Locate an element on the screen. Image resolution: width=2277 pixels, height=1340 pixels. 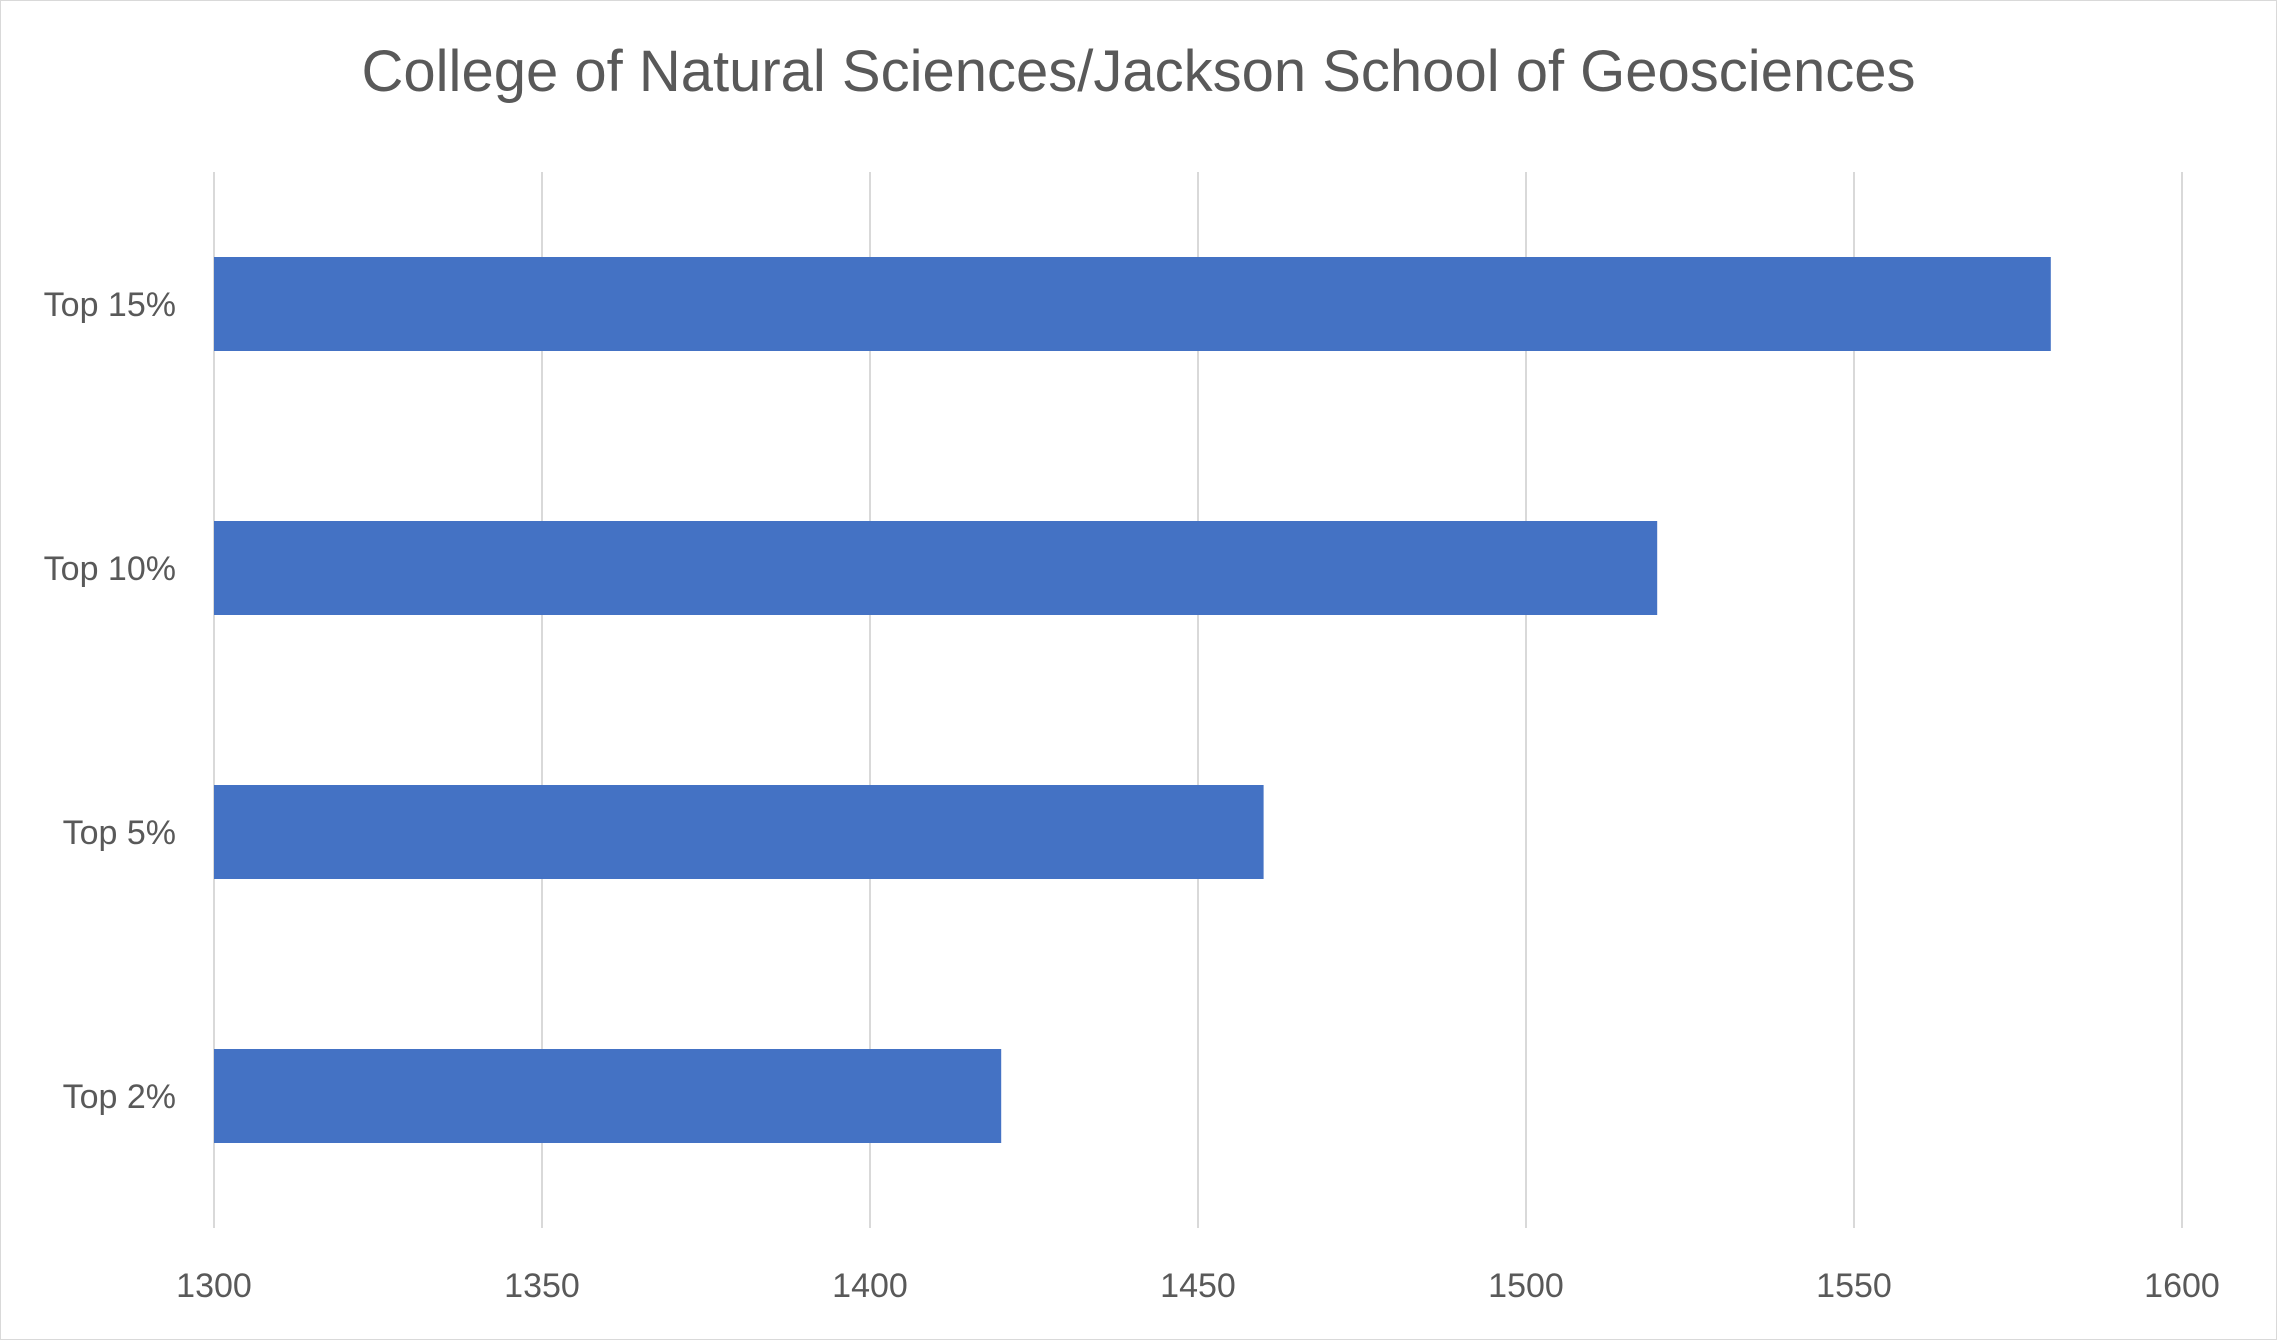
x-tick-label: 1600 is located at coordinates (2182, 1286).